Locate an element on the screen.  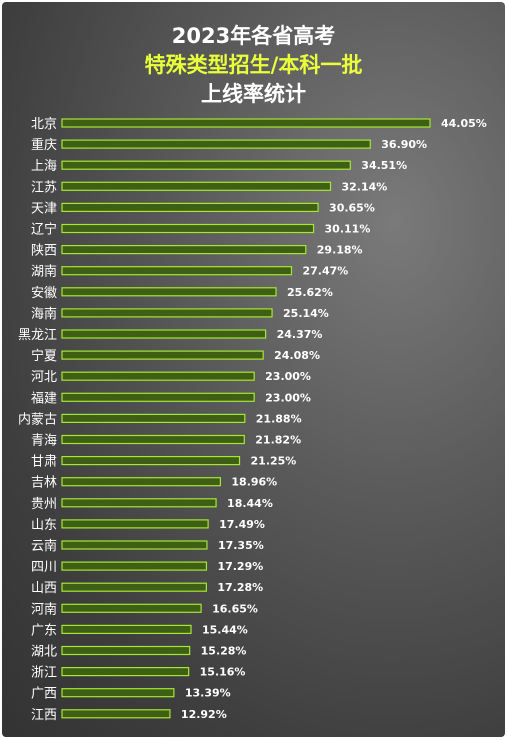
value-label: 44.05% is located at coordinates (464, 123).